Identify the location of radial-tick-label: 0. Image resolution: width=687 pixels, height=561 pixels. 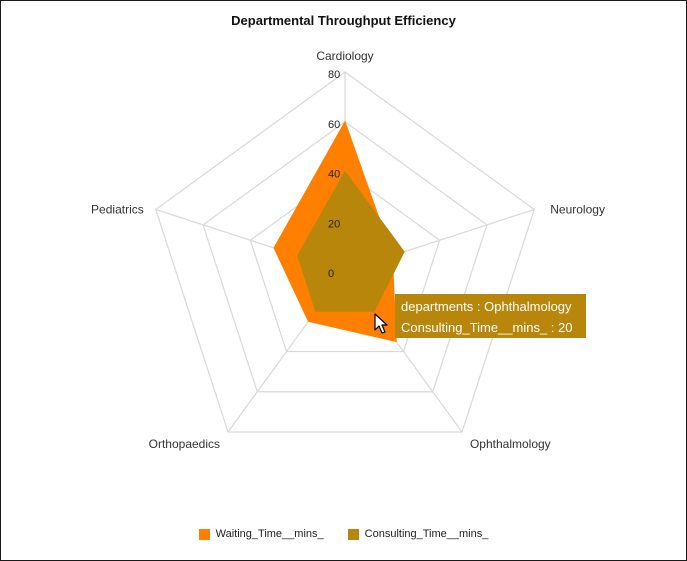
(331, 274).